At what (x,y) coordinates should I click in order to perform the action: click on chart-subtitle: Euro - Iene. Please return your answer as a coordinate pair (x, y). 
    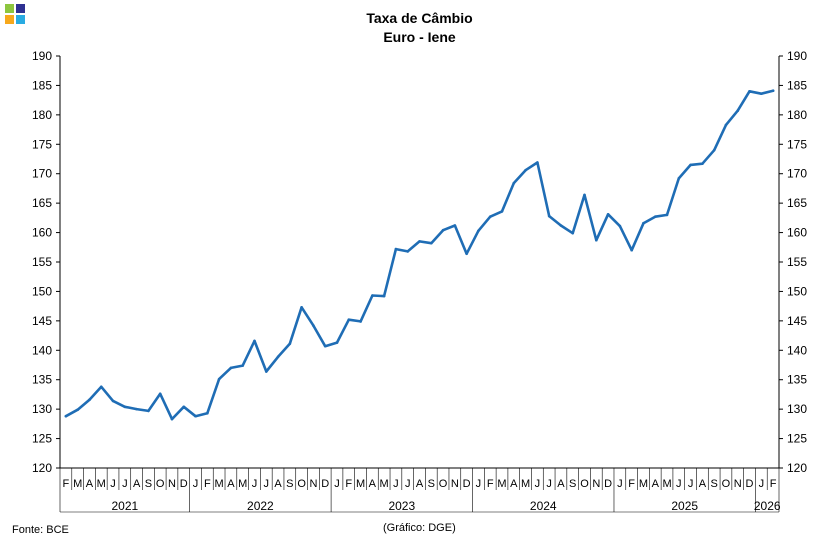
    Looking at the image, I should click on (419, 37).